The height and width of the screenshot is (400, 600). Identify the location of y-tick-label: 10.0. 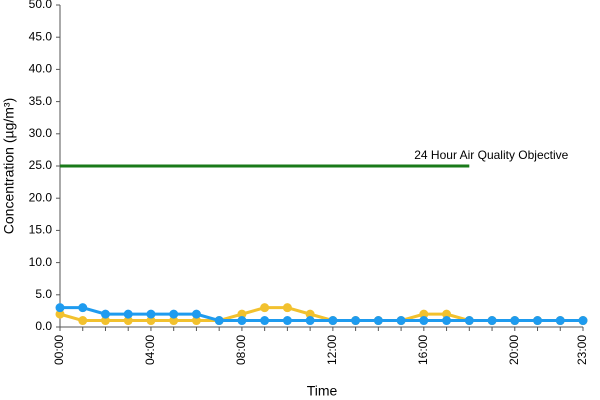
(41, 262).